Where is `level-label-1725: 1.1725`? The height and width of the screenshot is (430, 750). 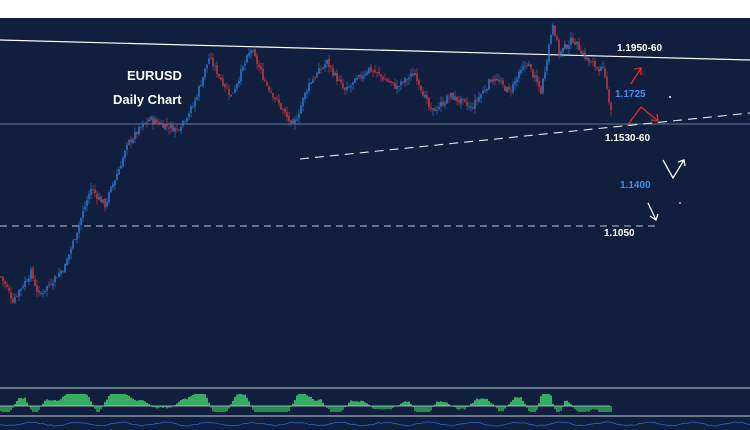
level-label-1725: 1.1725 is located at coordinates (630, 94).